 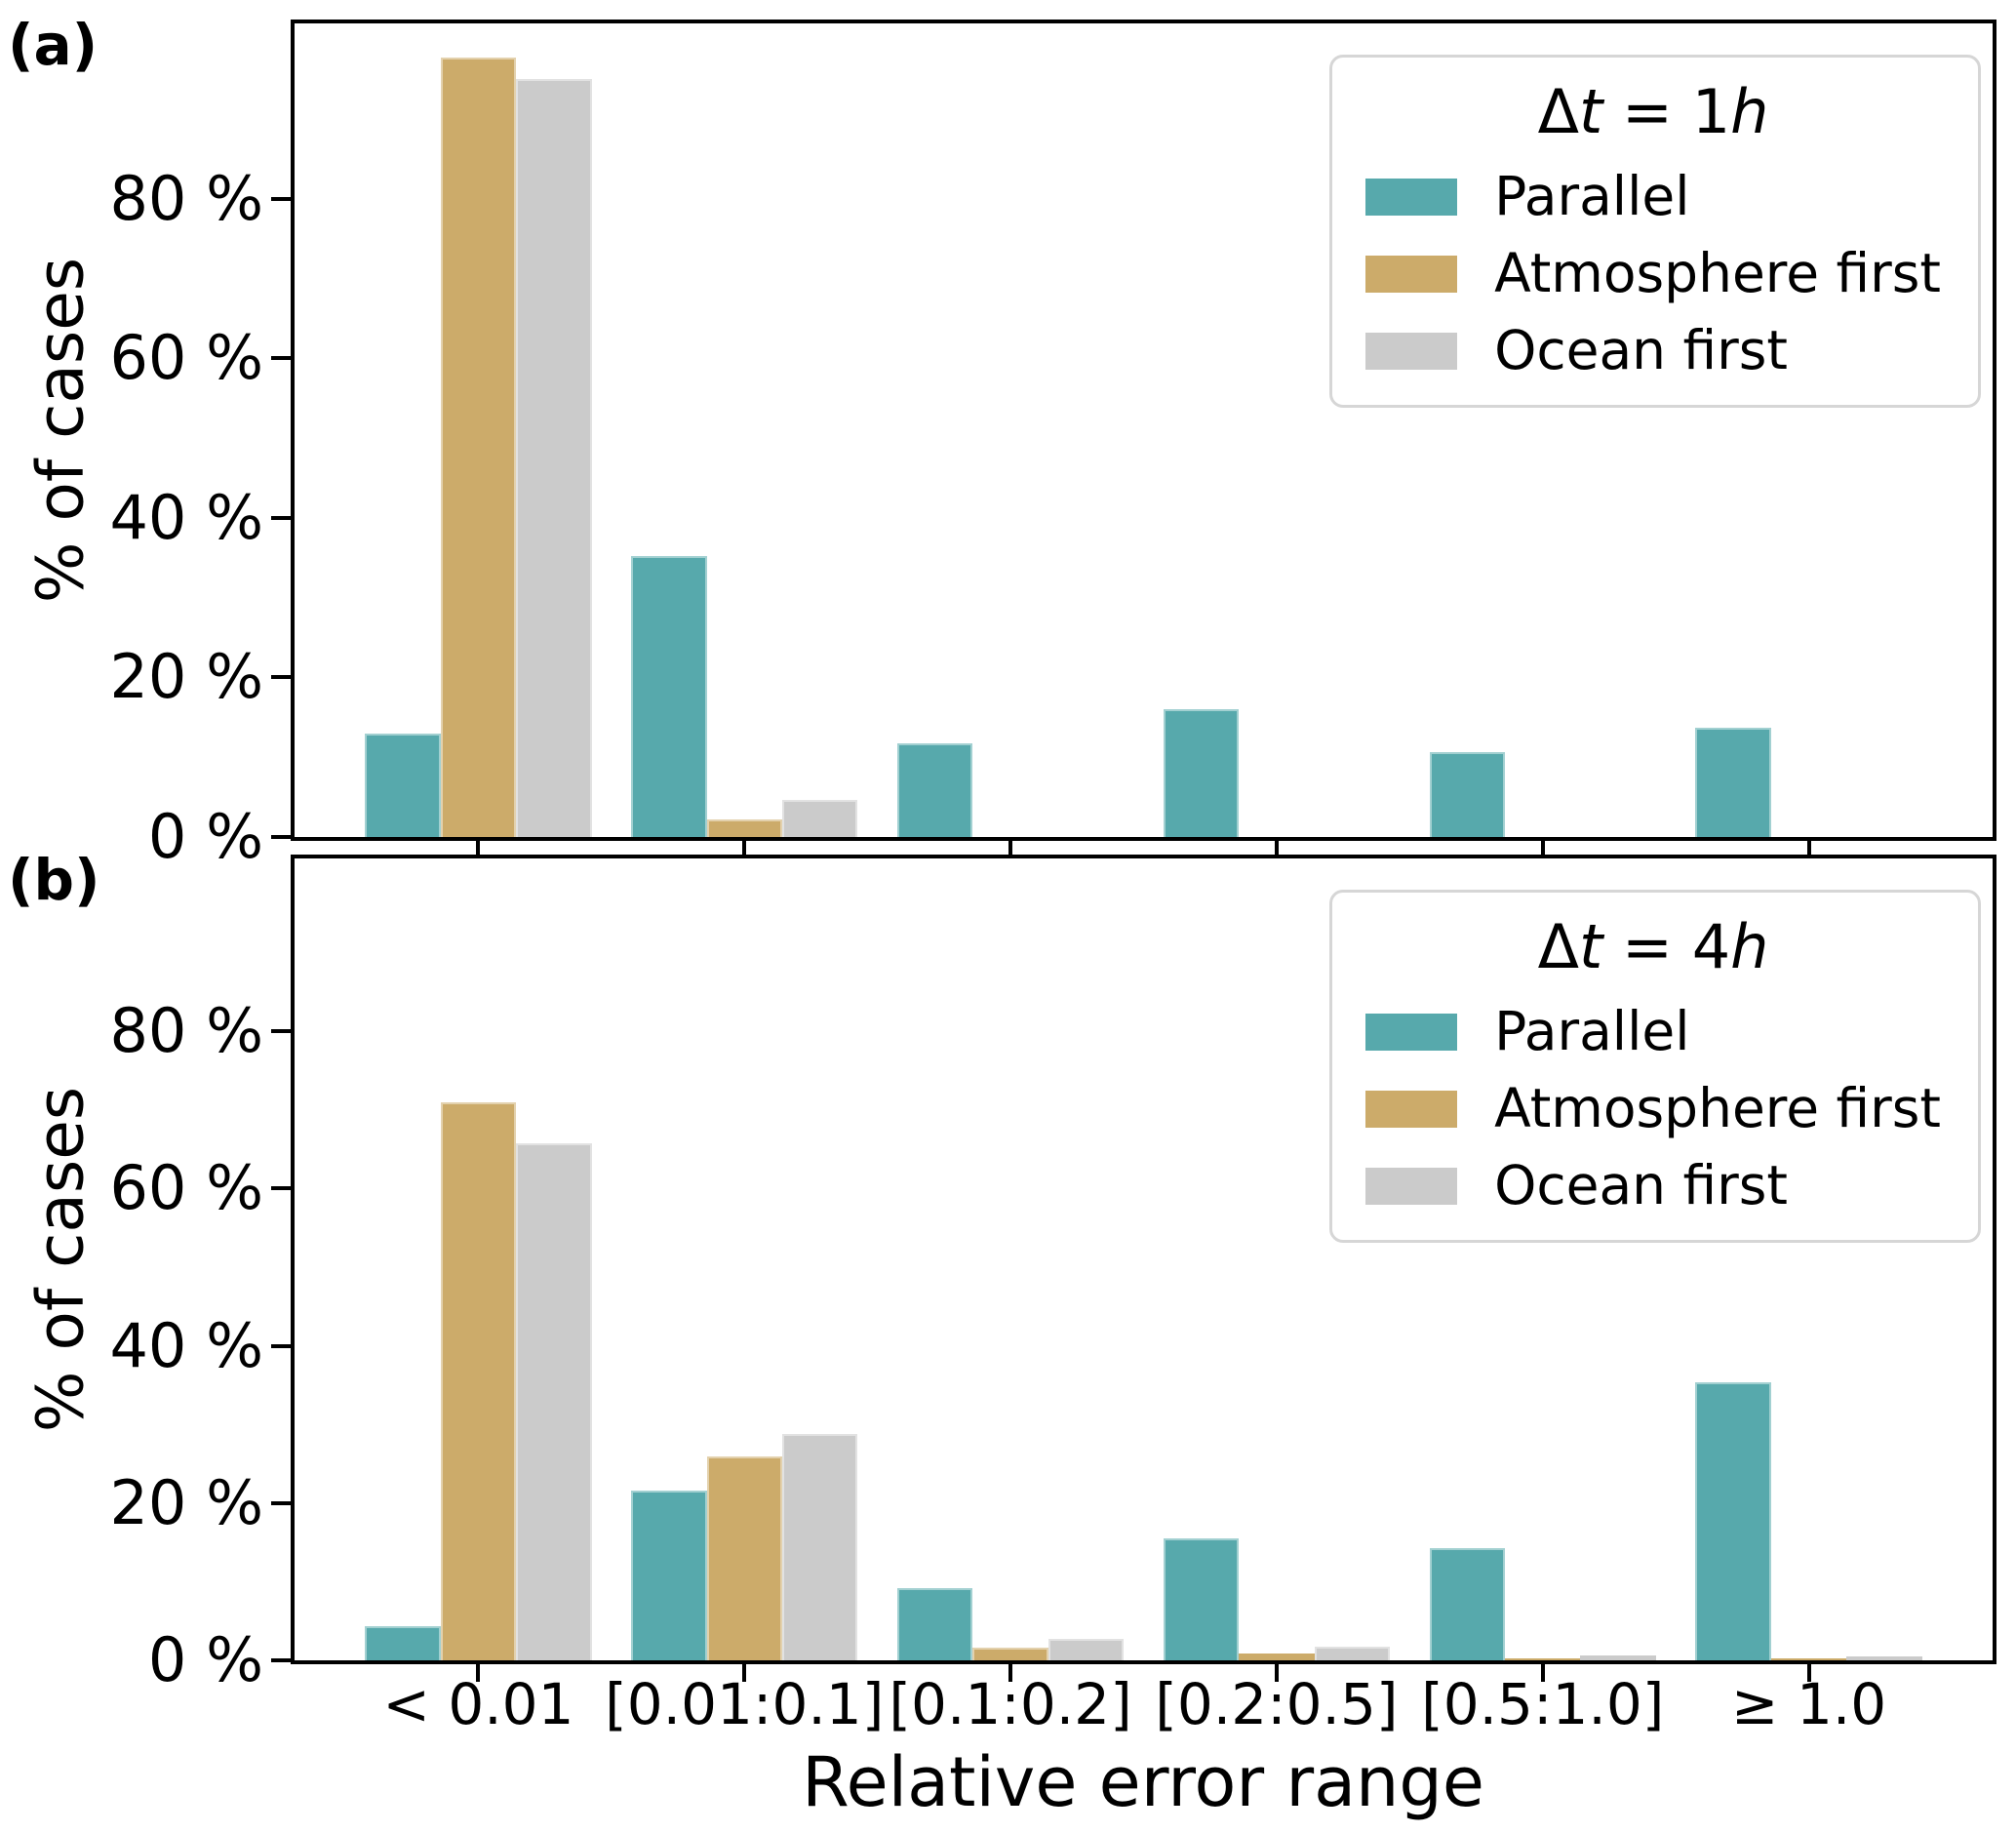 What do you see at coordinates (1884, 1658) in the screenshot?
I see `bar-ocean-first--1-0` at bounding box center [1884, 1658].